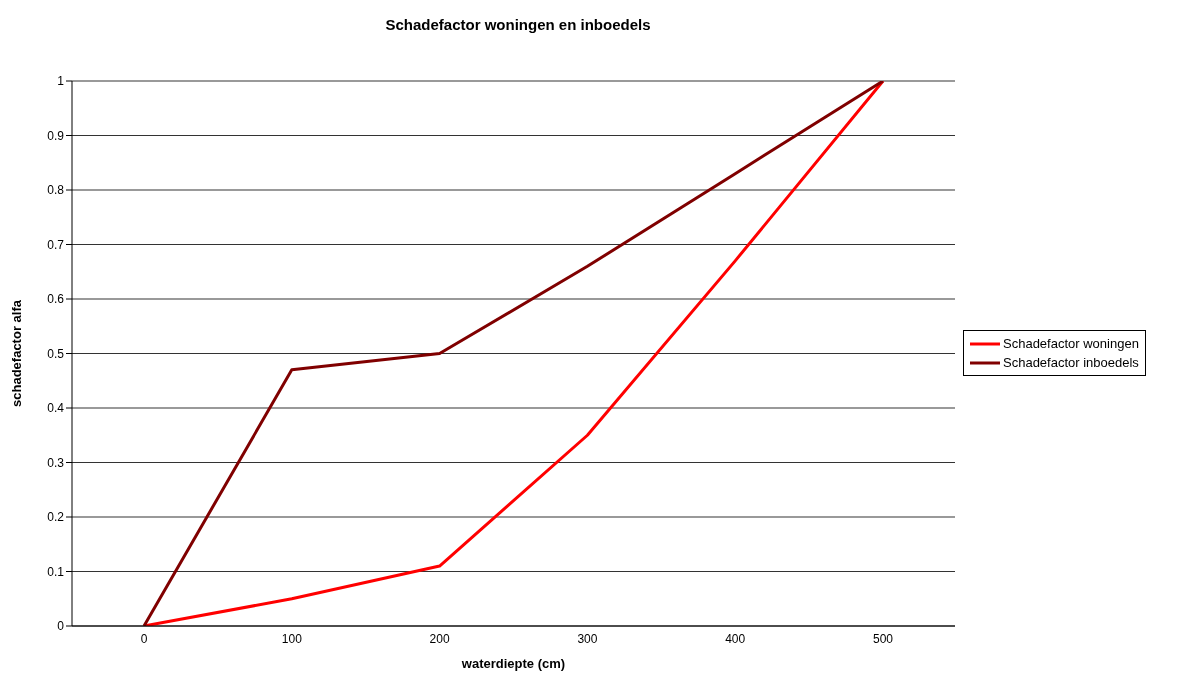  I want to click on y-tick-label: 0, so click(61, 626).